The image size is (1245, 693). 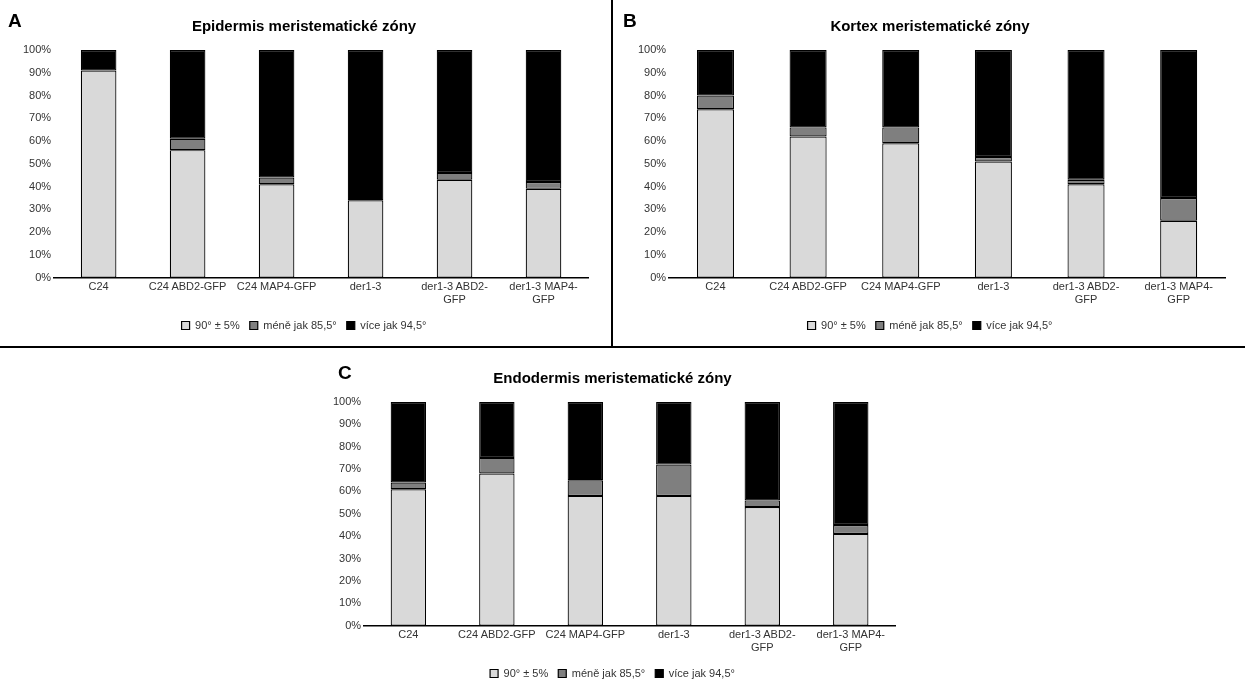 What do you see at coordinates (613, 378) in the screenshot?
I see `chart-title: Endodermis meristematické zóny` at bounding box center [613, 378].